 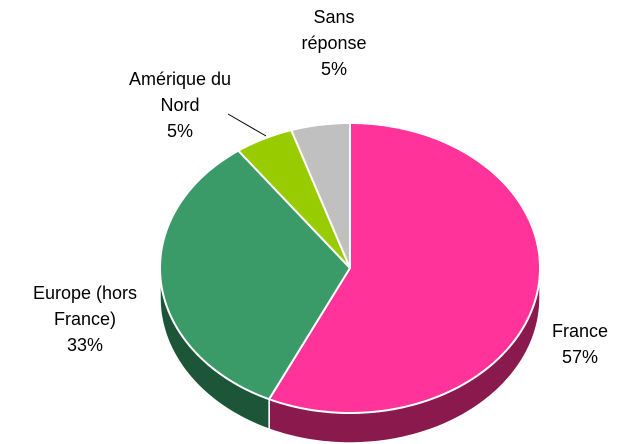 I want to click on value-label: 57%, so click(x=580, y=357).